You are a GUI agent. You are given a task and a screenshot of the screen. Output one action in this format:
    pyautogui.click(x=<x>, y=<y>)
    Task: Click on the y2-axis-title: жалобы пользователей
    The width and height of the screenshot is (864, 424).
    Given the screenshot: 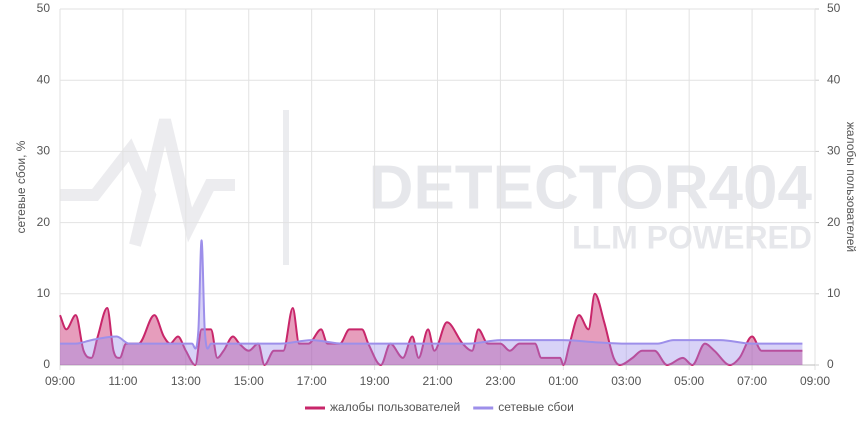 What is the action you would take?
    pyautogui.click(x=851, y=187)
    